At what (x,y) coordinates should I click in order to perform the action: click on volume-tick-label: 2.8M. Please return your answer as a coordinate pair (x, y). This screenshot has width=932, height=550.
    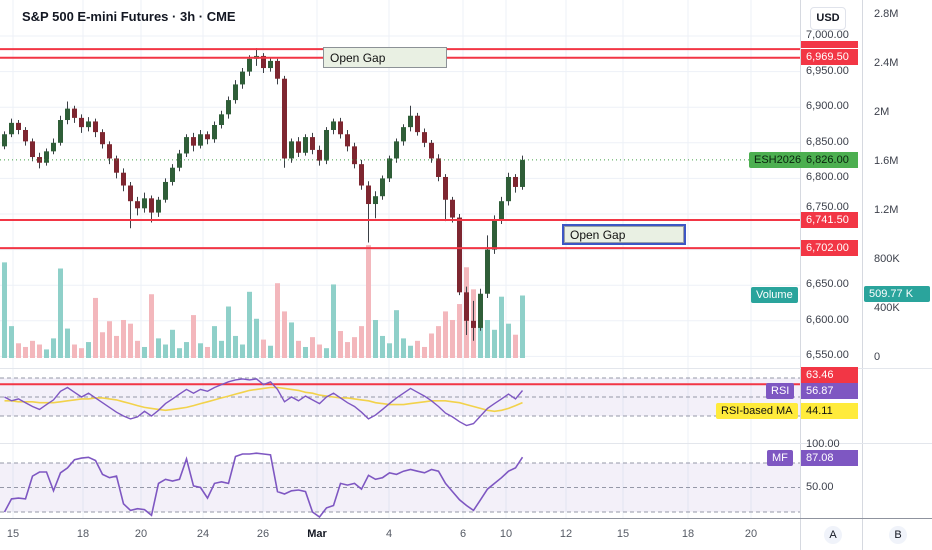
    Looking at the image, I should click on (886, 13).